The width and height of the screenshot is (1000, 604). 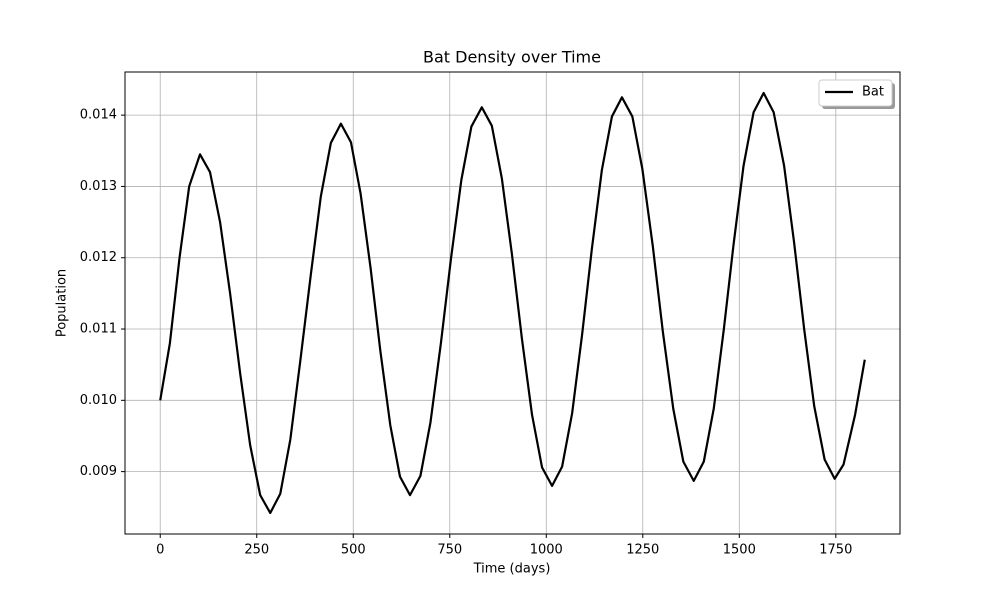 I want to click on y-axis-label: Population, so click(x=62, y=303).